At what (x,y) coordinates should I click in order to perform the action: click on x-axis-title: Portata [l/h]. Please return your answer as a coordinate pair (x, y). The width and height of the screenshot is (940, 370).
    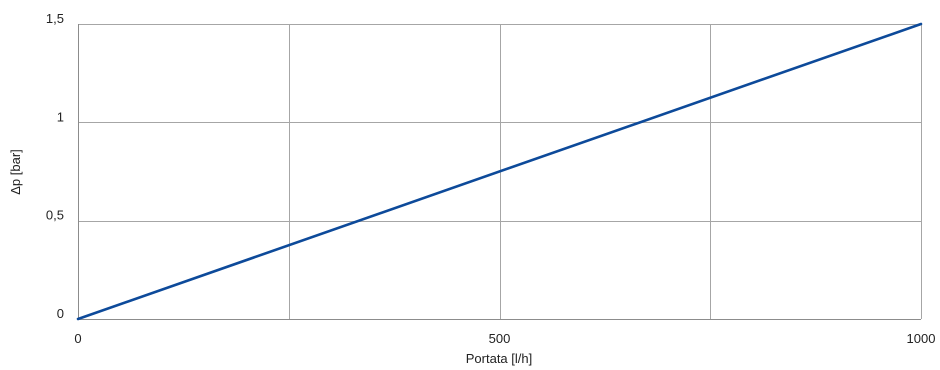
    Looking at the image, I should click on (499, 358).